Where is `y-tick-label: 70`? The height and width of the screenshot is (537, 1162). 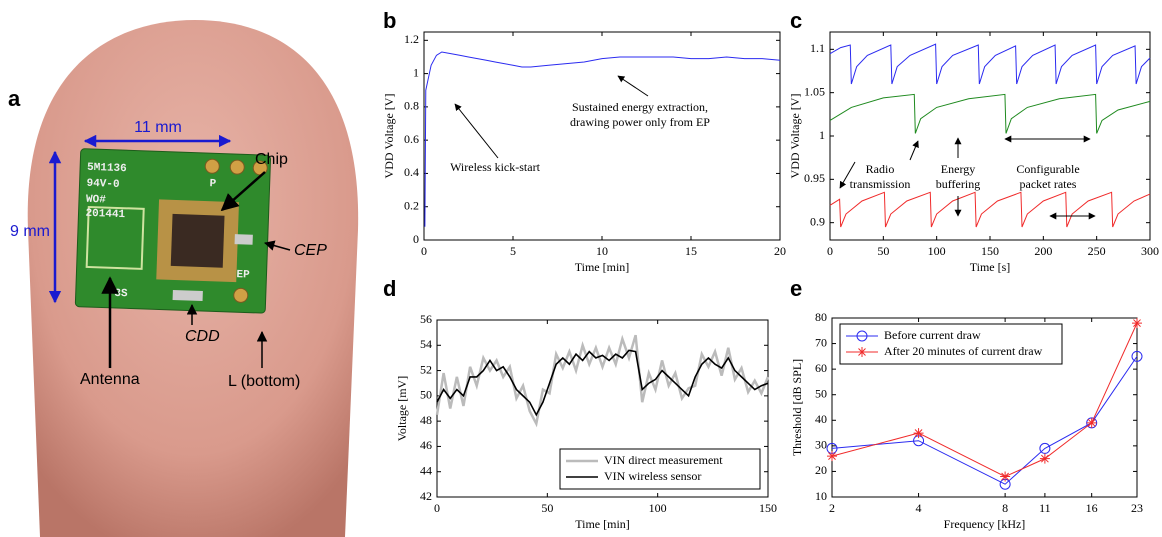
y-tick-label: 70 is located at coordinates (821, 342).